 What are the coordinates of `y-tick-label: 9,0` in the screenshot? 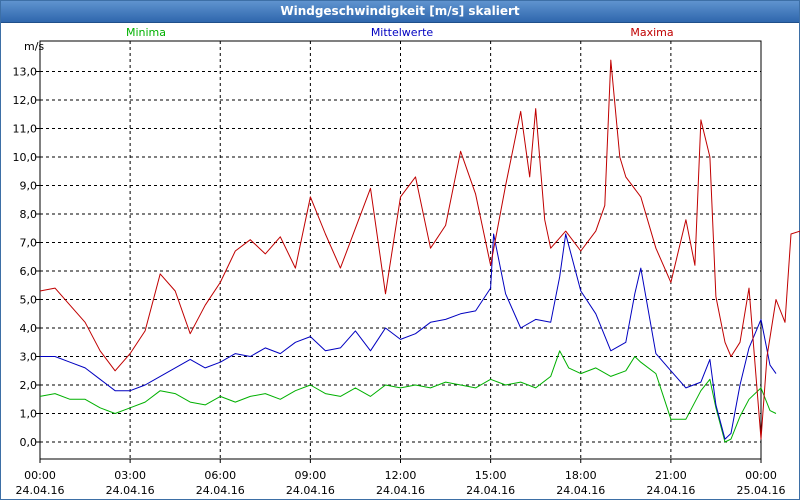 It's located at (29, 186).